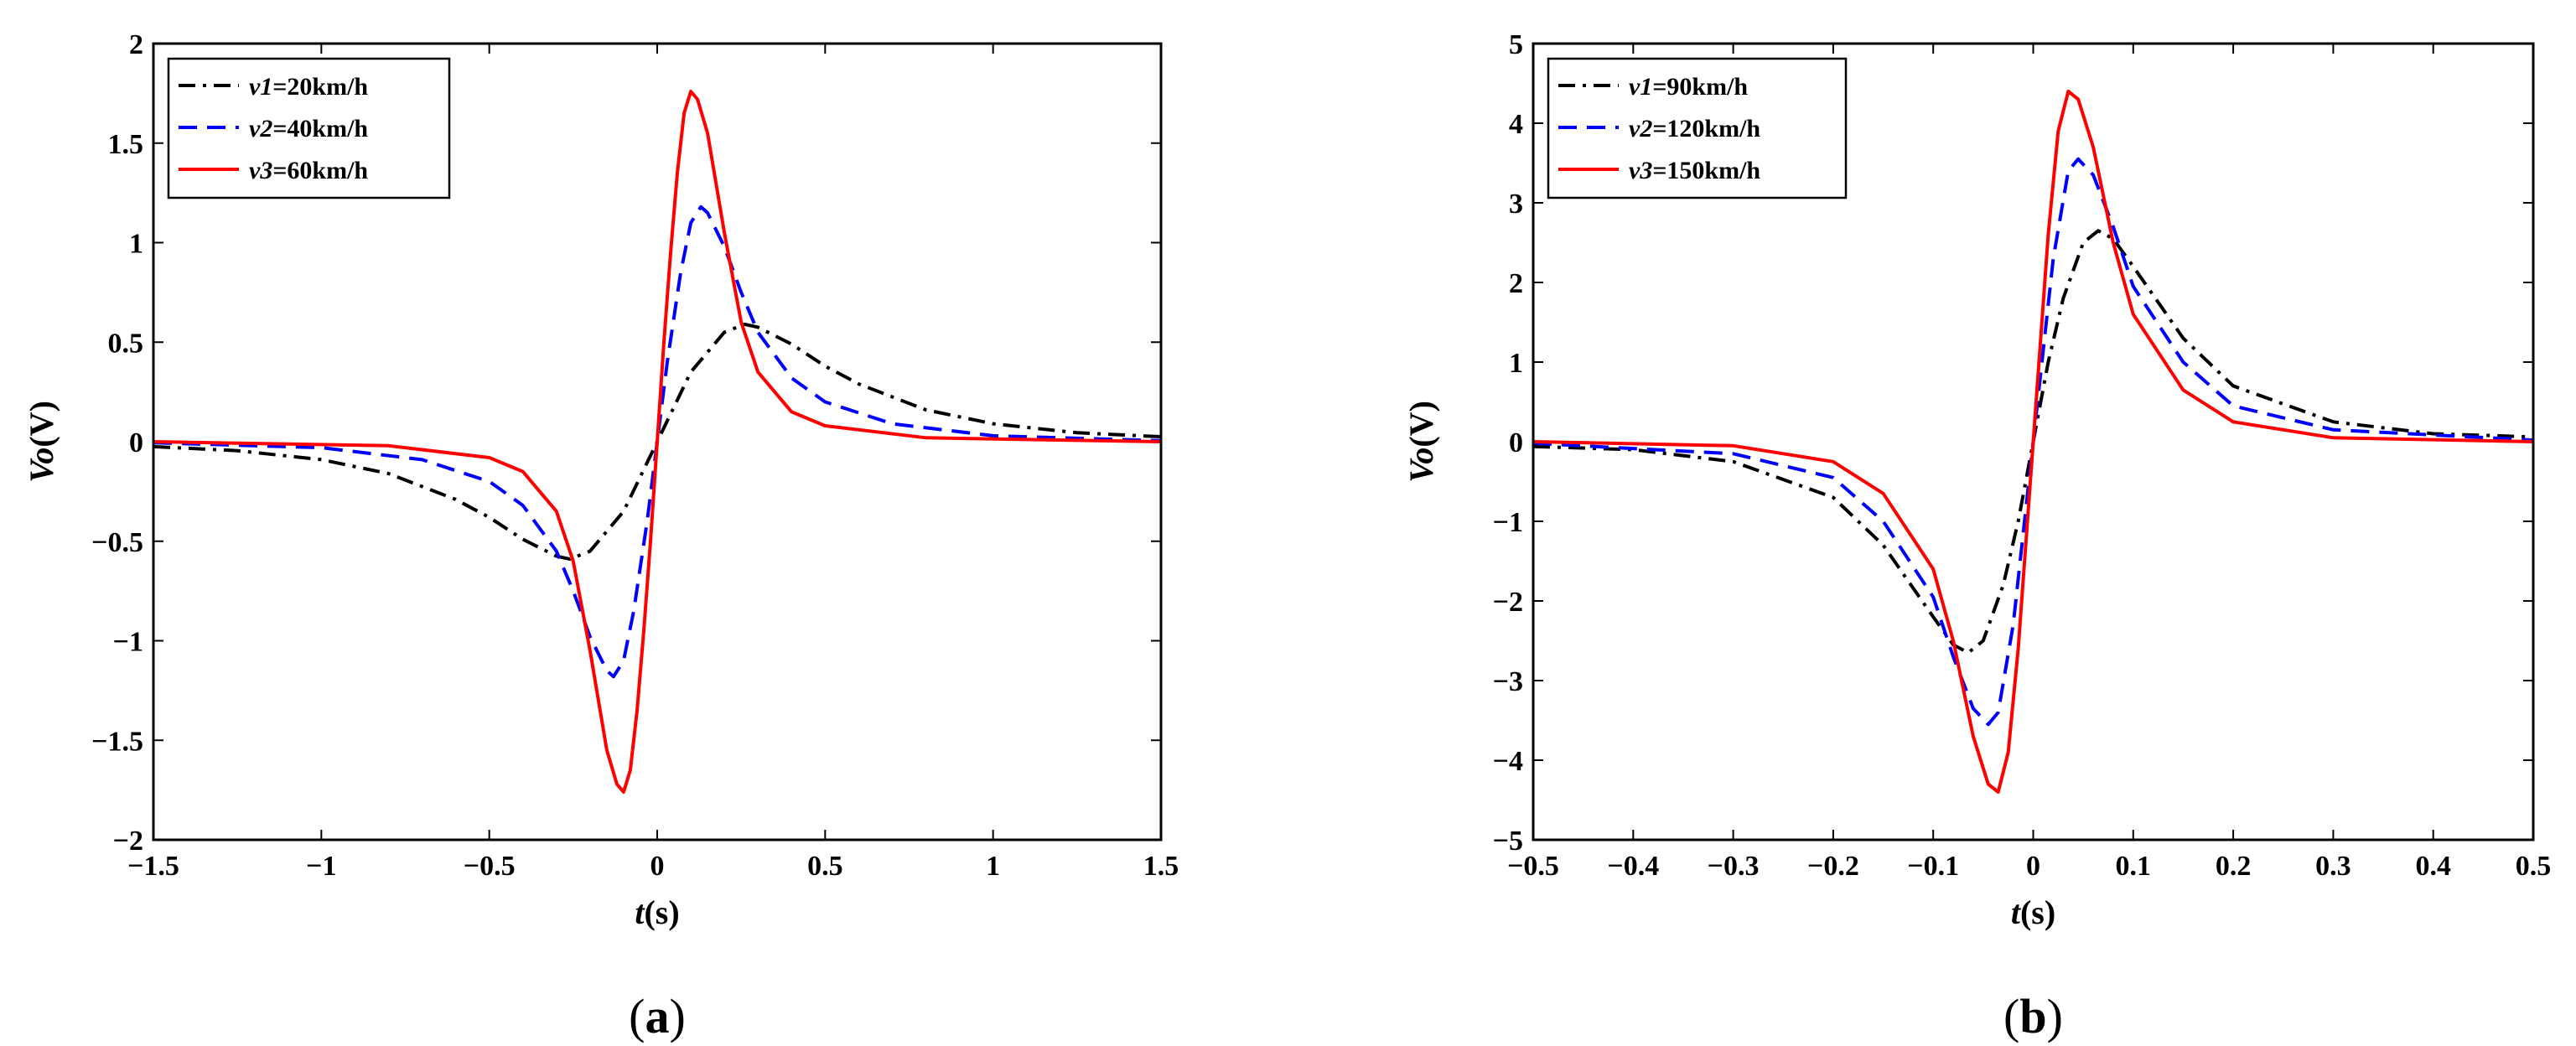 The image size is (2576, 1046). I want to click on y-tick-label: −5, so click(1508, 842).